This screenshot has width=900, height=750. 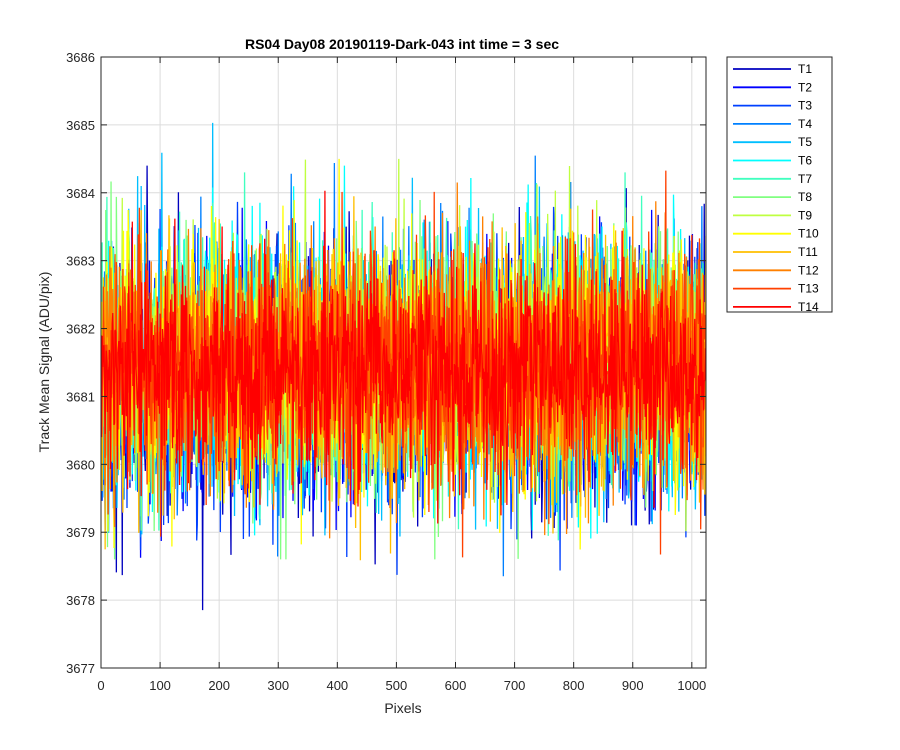 I want to click on y-tick-label: 3681, so click(x=80, y=396).